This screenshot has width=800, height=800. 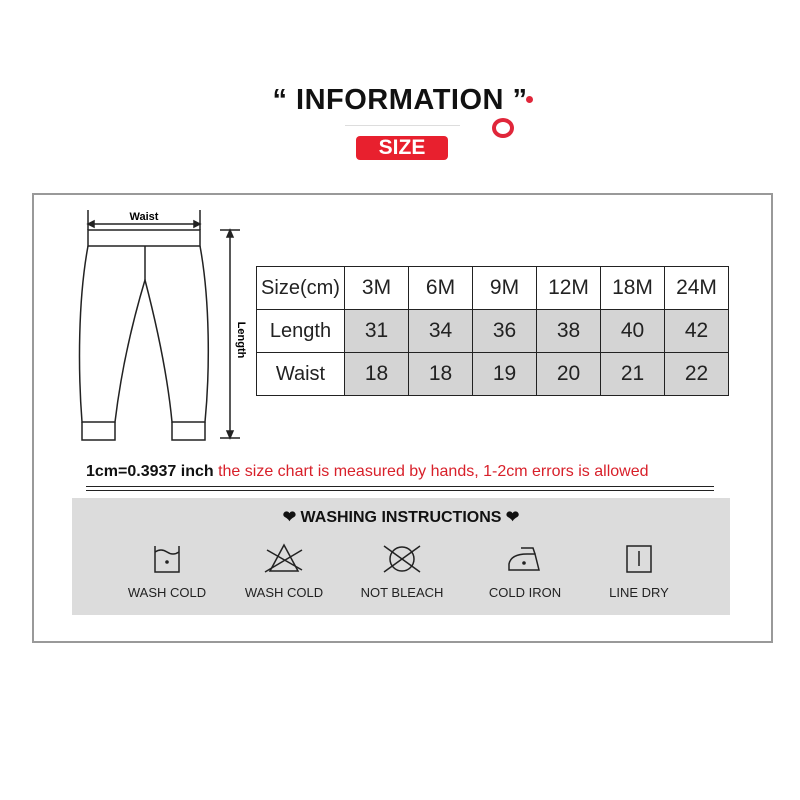 I want to click on wash-item: LINE DRY, so click(x=639, y=571).